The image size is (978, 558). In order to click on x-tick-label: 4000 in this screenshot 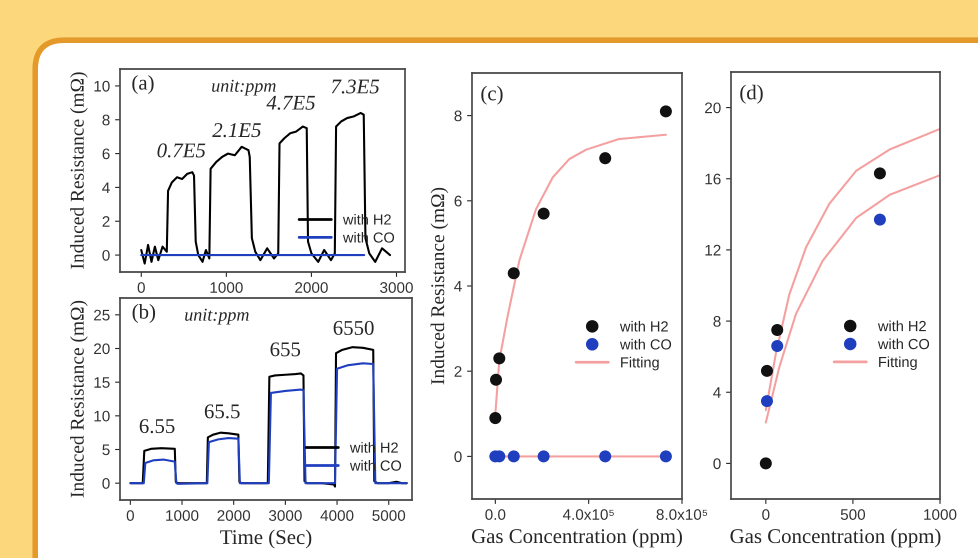, I will do `click(337, 515)`.